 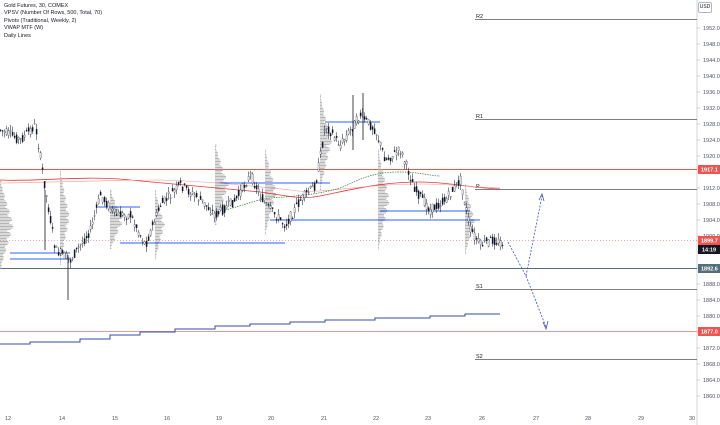 What do you see at coordinates (711, 109) in the screenshot?
I see `price-tick-label: 1932.0` at bounding box center [711, 109].